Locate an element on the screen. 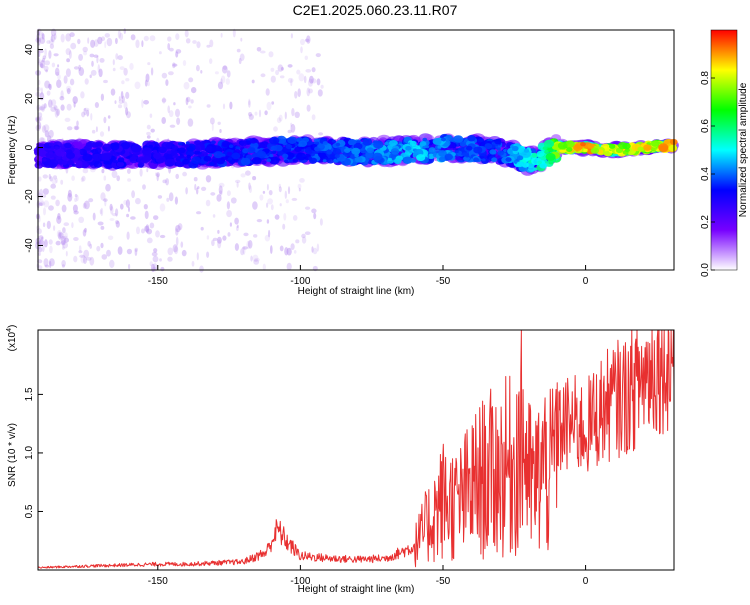 The image size is (750, 605). colorbar-gradient is located at coordinates (724, 150).